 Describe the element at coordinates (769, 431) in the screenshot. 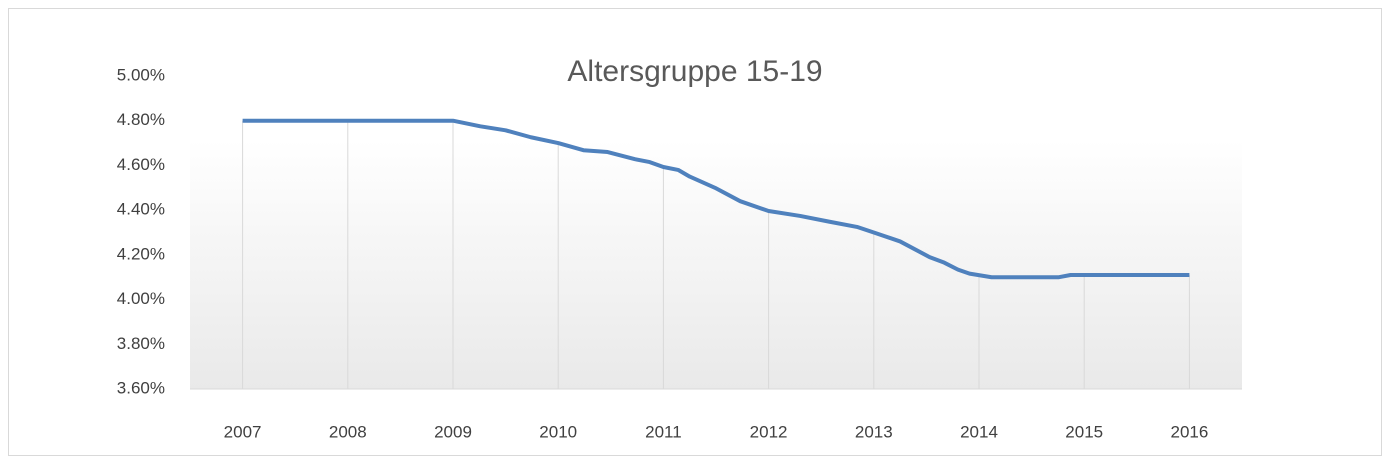

I see `x-tick-label: 2012` at that location.